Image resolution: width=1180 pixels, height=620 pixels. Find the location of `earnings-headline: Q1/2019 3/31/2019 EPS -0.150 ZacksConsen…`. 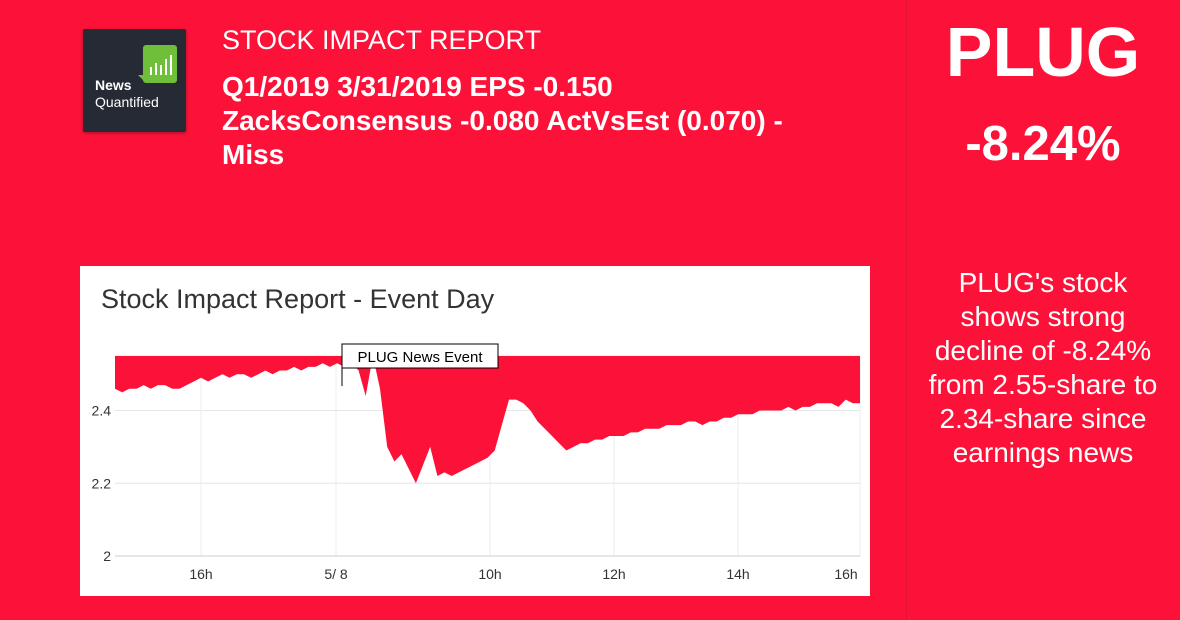

earnings-headline: Q1/2019 3/31/2019 EPS -0.150 ZacksConsen… is located at coordinates (502, 120).